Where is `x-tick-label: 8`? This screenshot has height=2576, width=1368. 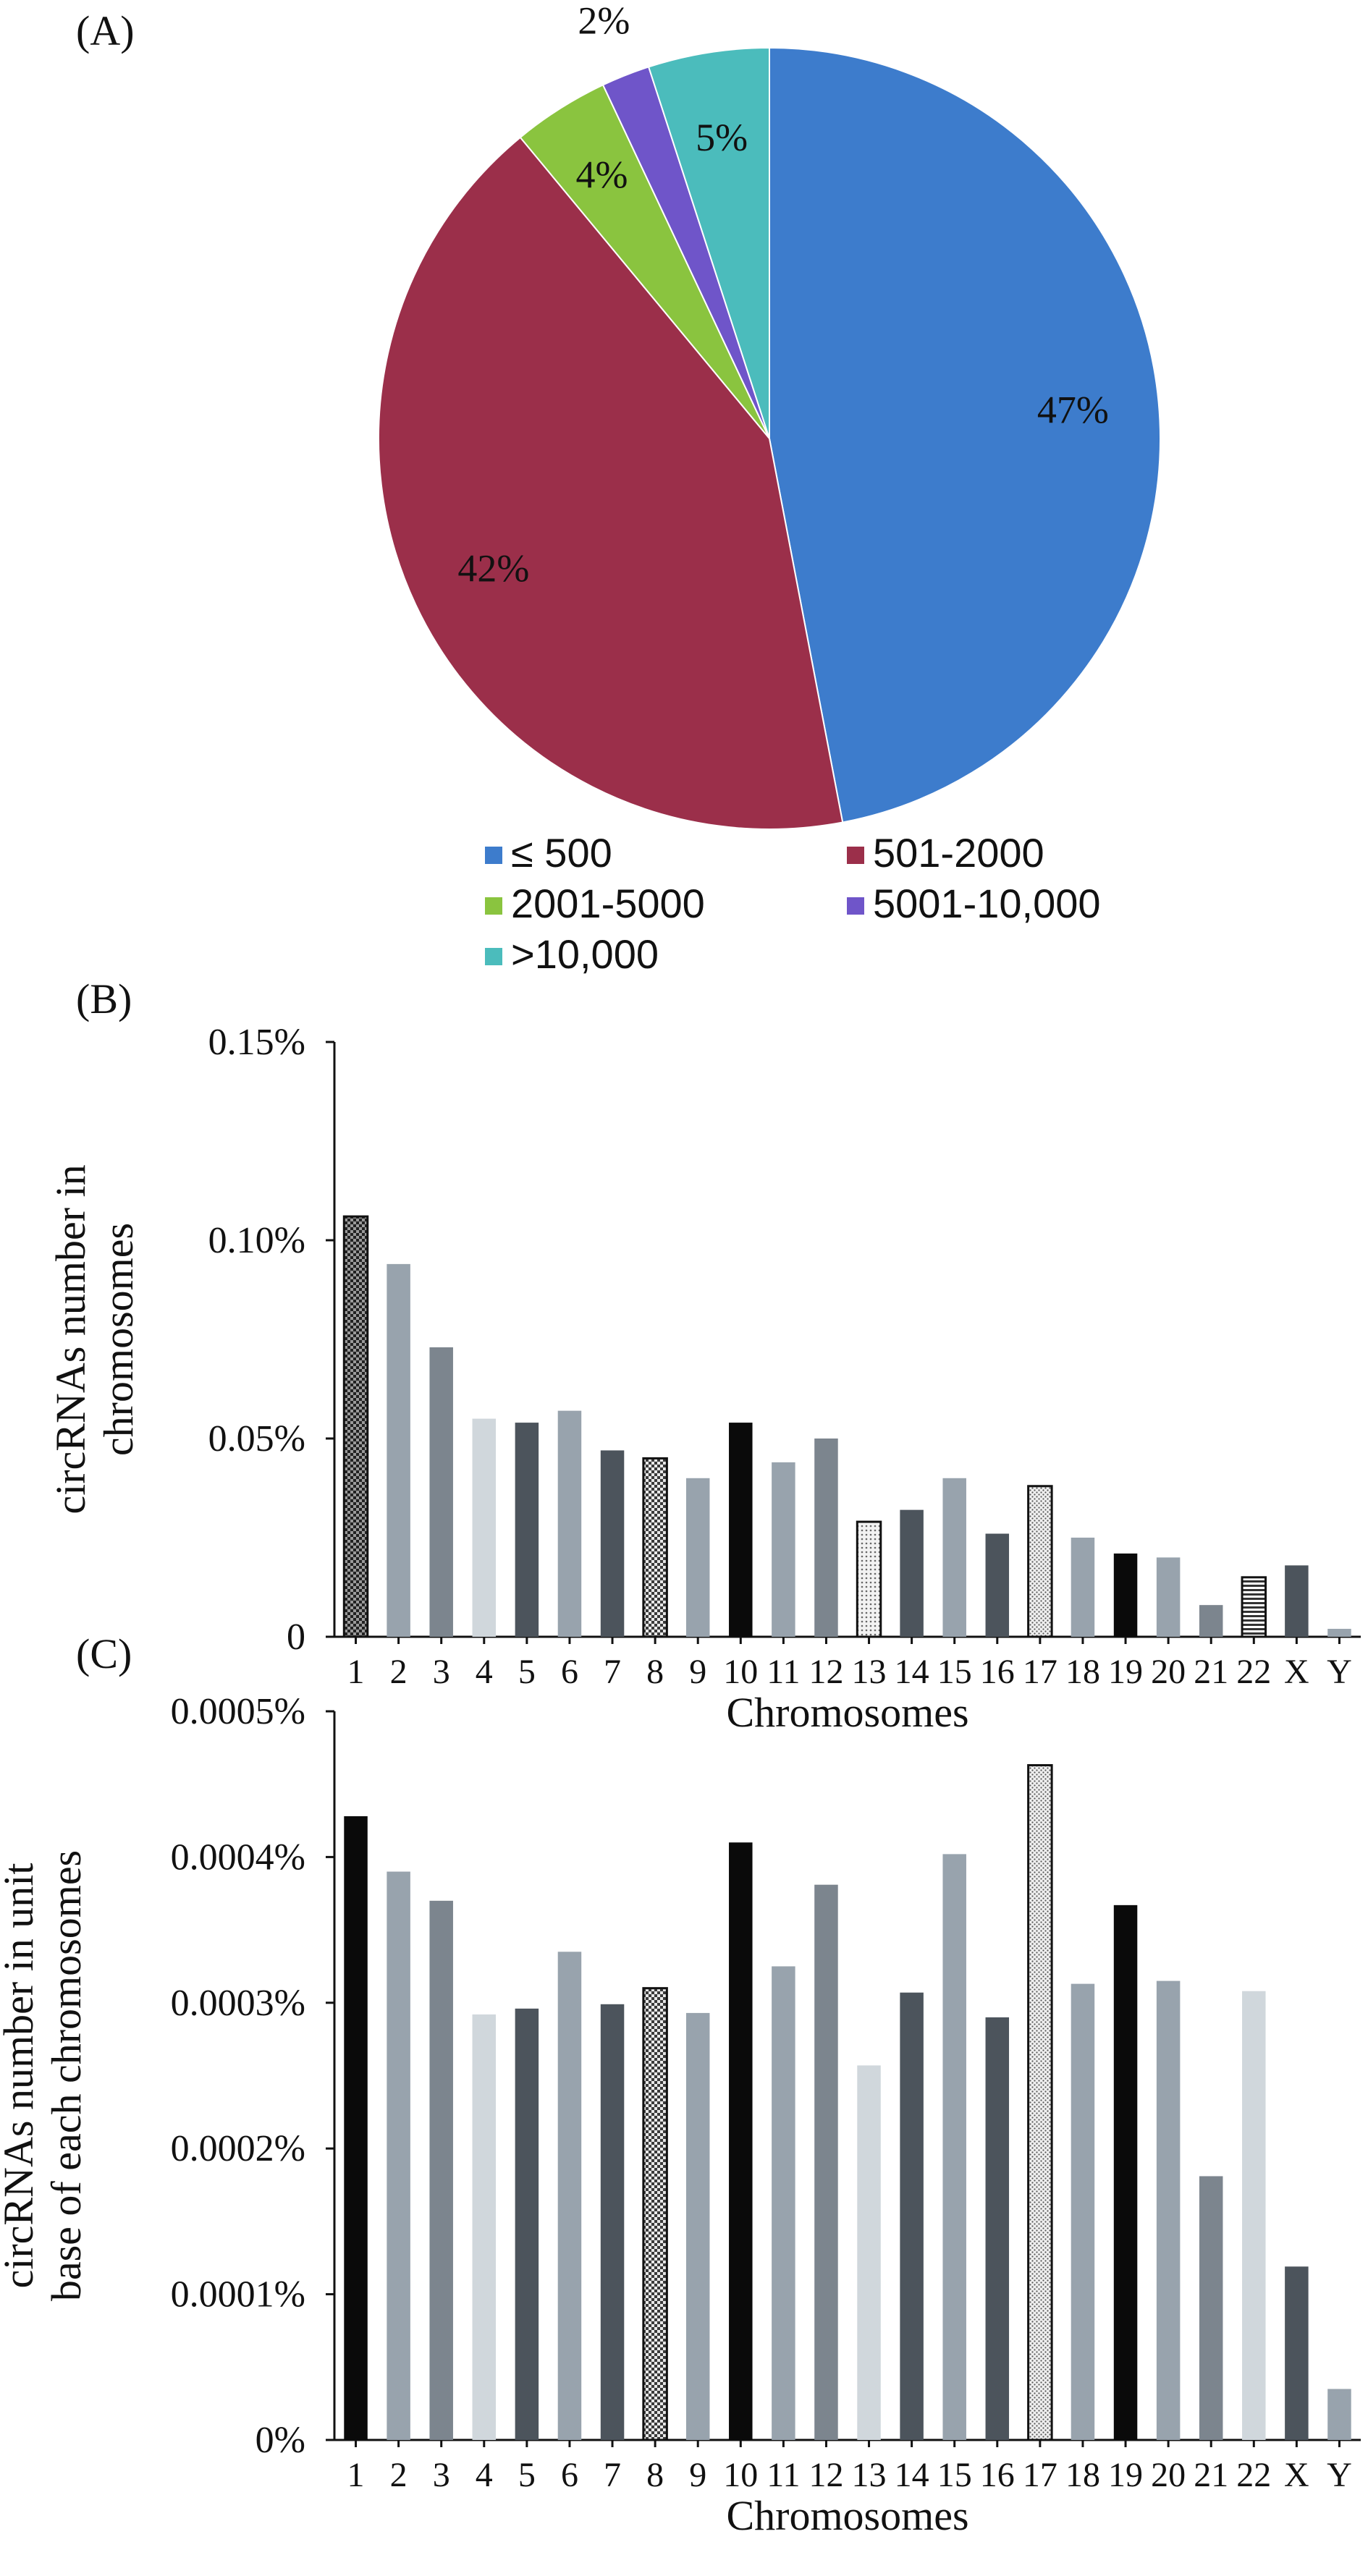
x-tick-label: 8 is located at coordinates (655, 2475).